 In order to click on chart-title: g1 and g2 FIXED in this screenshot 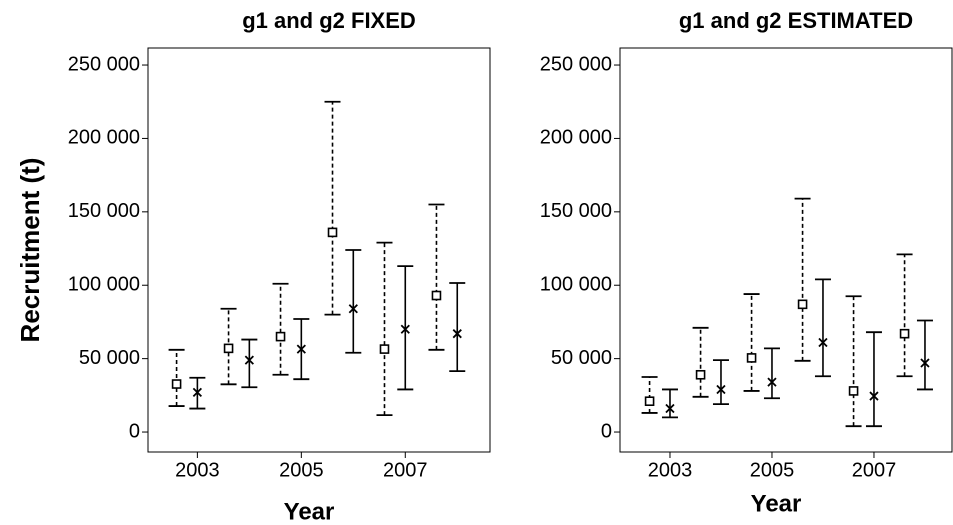, I will do `click(329, 20)`.